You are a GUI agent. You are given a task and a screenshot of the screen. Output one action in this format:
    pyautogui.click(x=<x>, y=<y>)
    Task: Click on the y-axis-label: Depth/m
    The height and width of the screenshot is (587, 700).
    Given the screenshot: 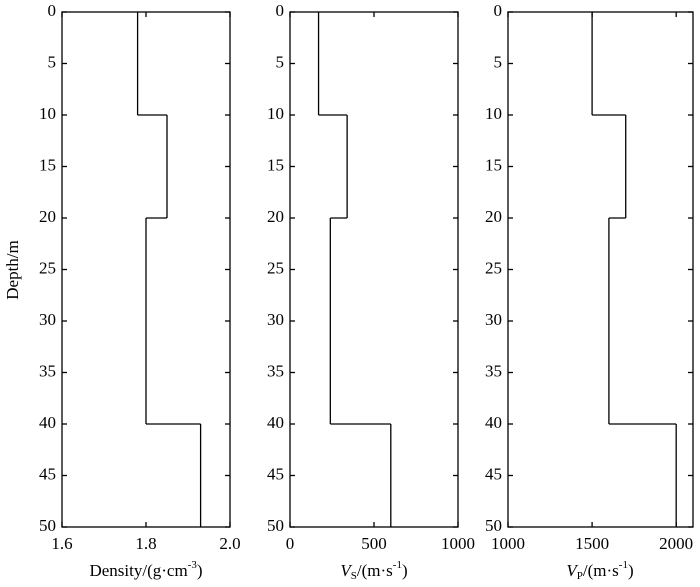 What is the action you would take?
    pyautogui.click(x=12, y=270)
    